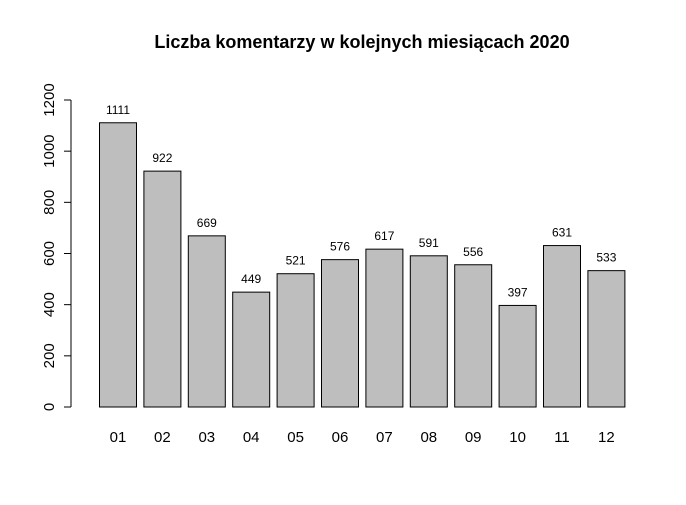  I want to click on data-label-11: 631, so click(562, 233).